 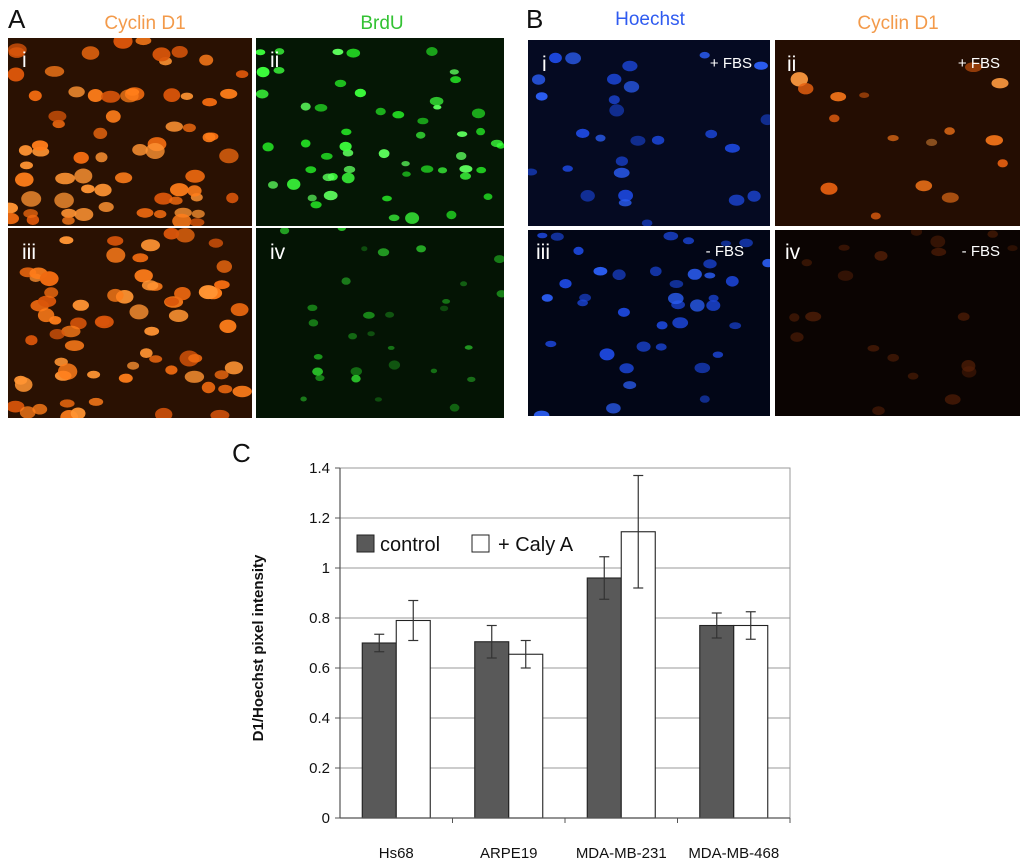 What do you see at coordinates (649, 323) in the screenshot?
I see `micrograph-b-iii: iii - FBS` at bounding box center [649, 323].